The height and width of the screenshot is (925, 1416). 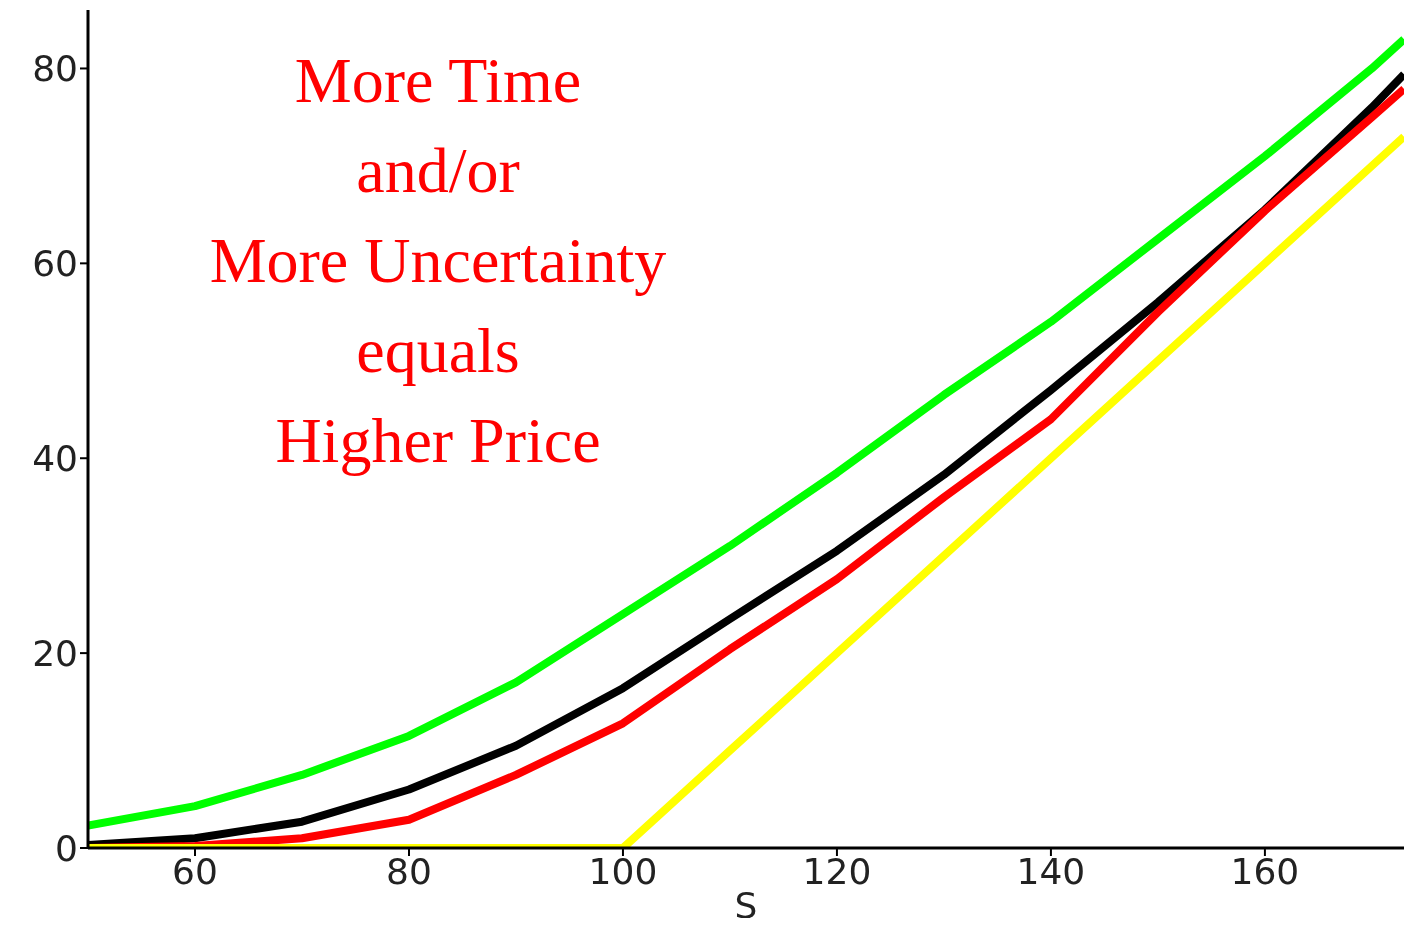 I want to click on x-tick-label: 120, so click(x=837, y=871).